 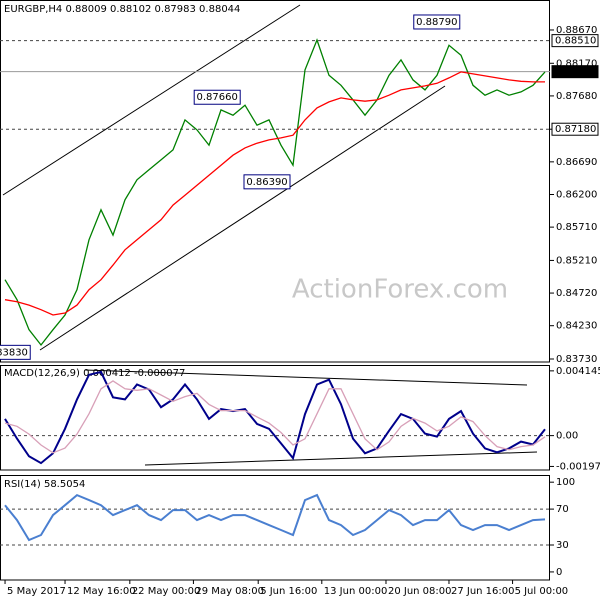 I want to click on macd-trend-upper, so click(x=306, y=377).